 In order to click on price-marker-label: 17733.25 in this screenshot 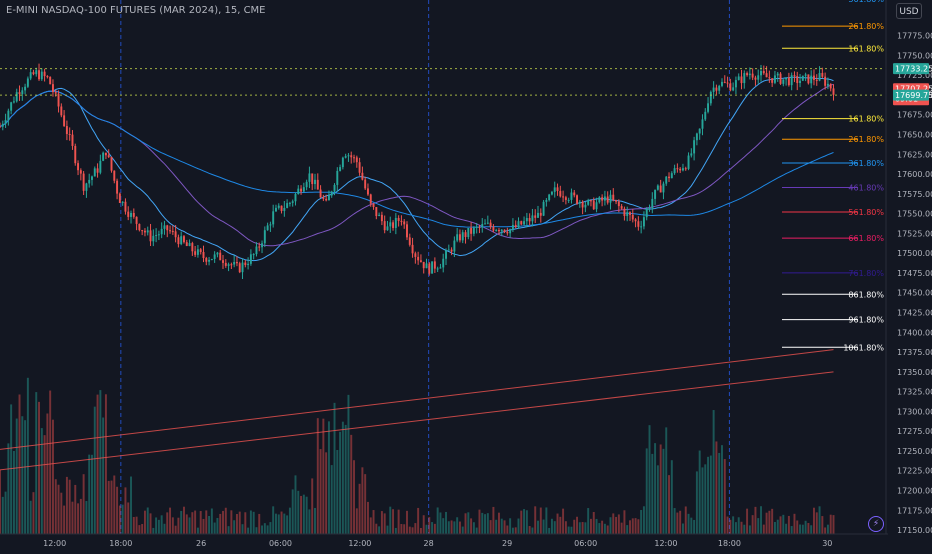, I will do `click(913, 69)`.